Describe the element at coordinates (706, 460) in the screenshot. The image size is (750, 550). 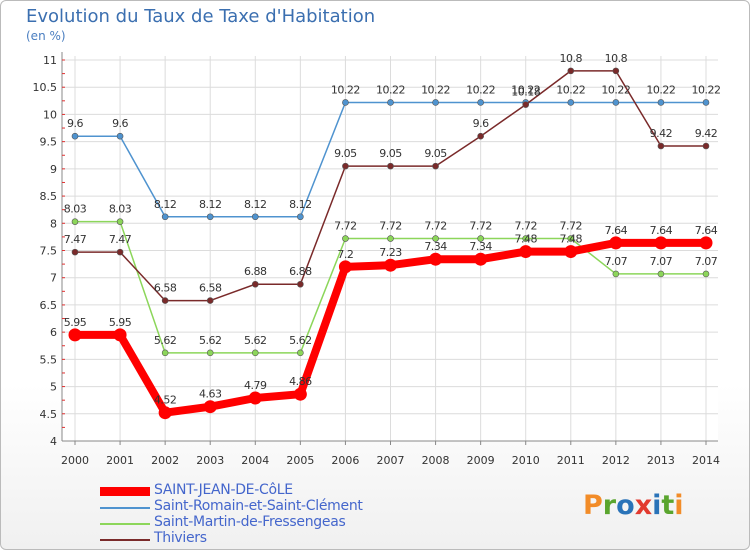
I see `x-tick-label: 2014` at that location.